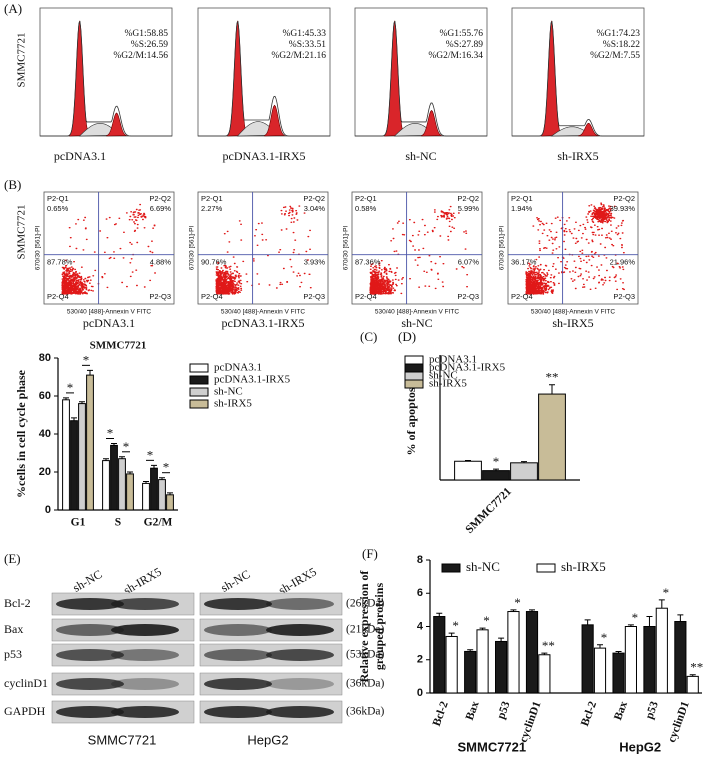 The width and height of the screenshot is (709, 762). What do you see at coordinates (621, 711) in the screenshot?
I see `x-tick-label: Bax` at bounding box center [621, 711].